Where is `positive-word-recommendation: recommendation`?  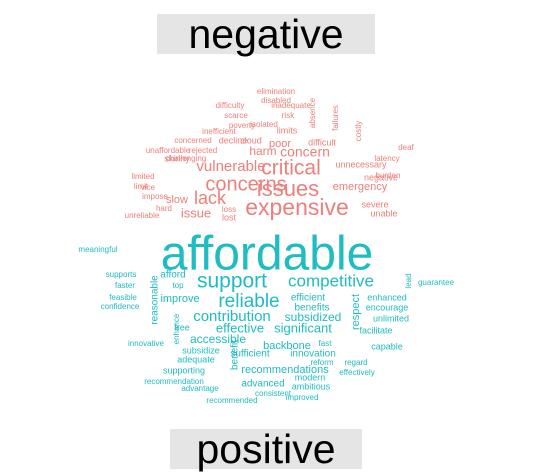 positive-word-recommendation: recommendation is located at coordinates (174, 381).